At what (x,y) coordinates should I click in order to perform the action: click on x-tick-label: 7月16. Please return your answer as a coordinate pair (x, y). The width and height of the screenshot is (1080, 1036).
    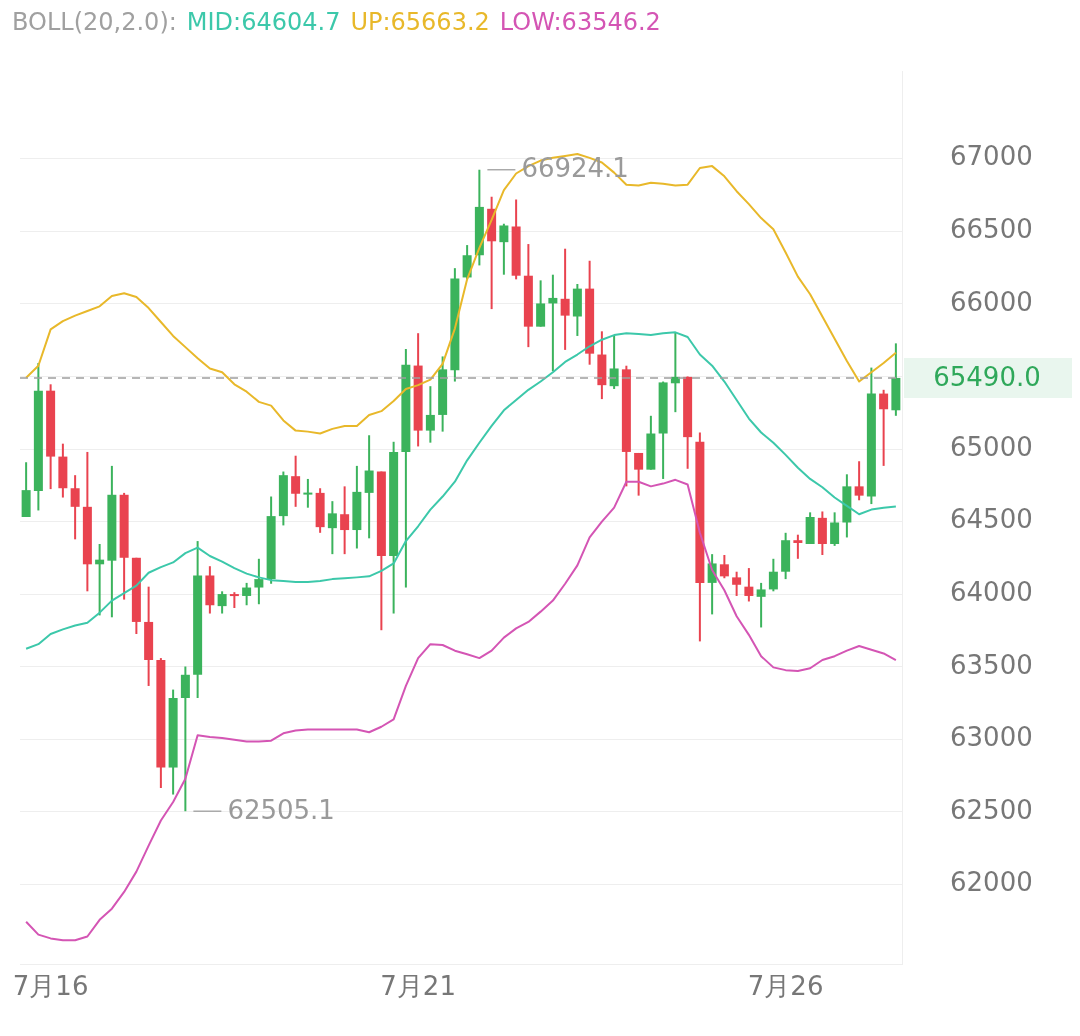
    Looking at the image, I should click on (50, 985).